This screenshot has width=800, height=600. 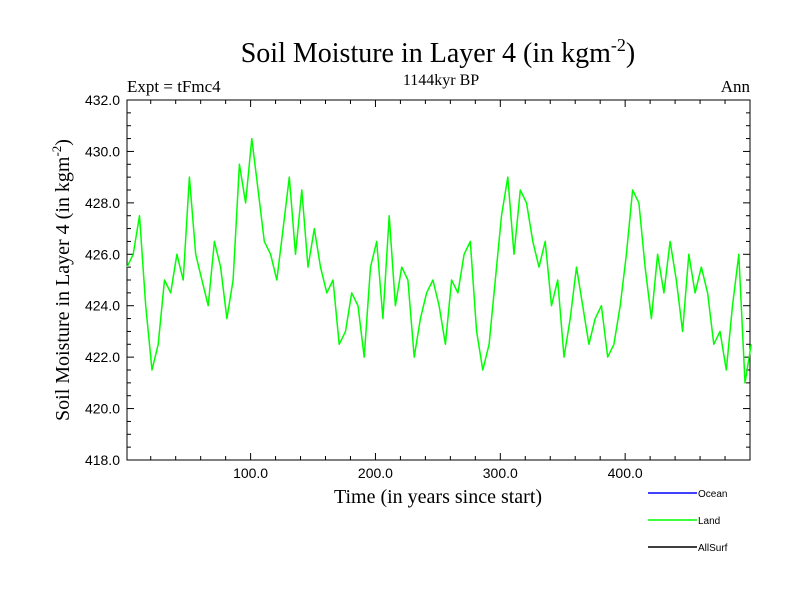 I want to click on season-label: Ann, so click(x=736, y=86).